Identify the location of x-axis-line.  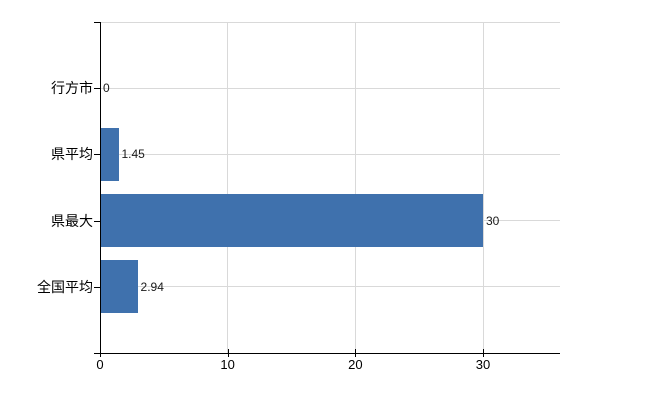
(327, 353).